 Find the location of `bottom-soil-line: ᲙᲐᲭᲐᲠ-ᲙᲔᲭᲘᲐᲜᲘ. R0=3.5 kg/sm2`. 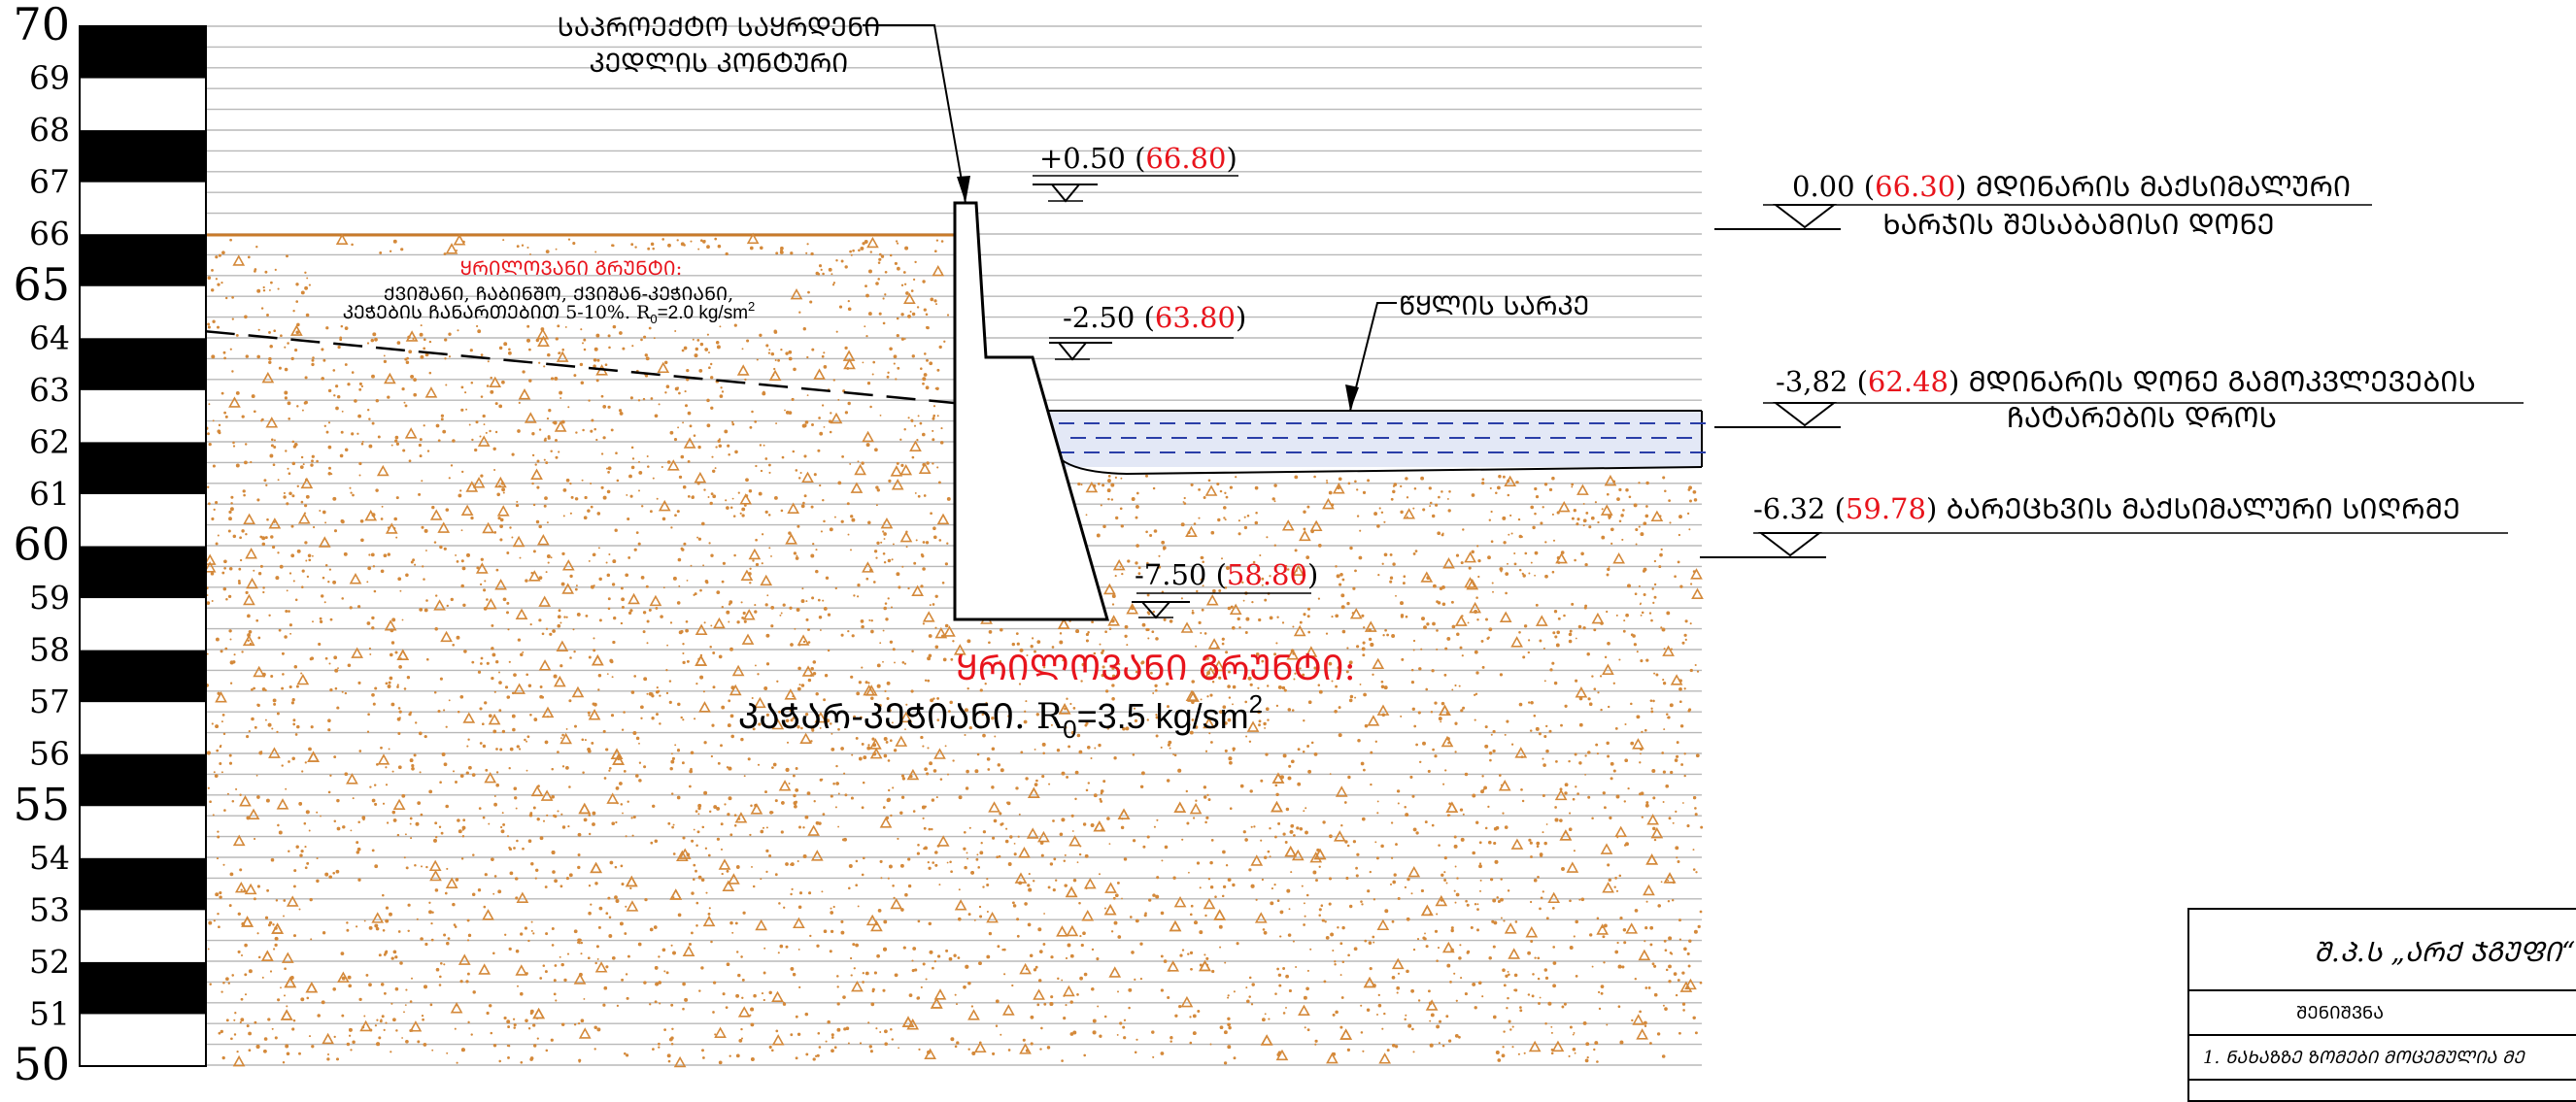

bottom-soil-line: ᲙᲐᲭᲐᲠ-ᲙᲔᲭᲘᲐᲜᲘ. R0=3.5 kg/sm2 is located at coordinates (1000, 716).